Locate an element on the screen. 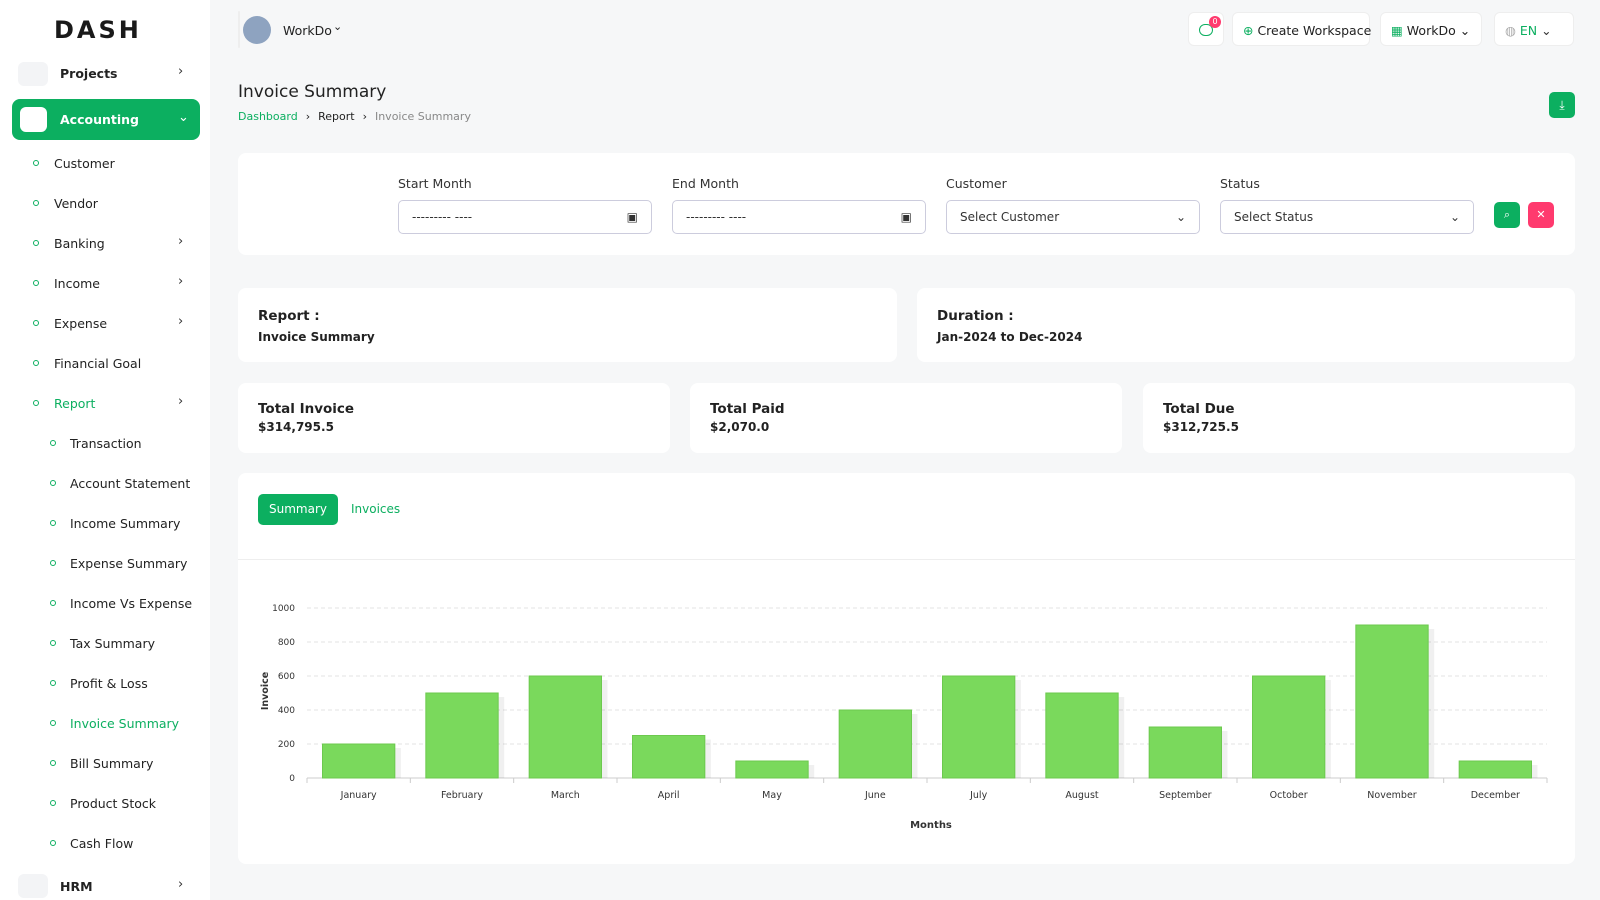  create-workspace: ⊕ Create Workspace is located at coordinates (1302, 29).